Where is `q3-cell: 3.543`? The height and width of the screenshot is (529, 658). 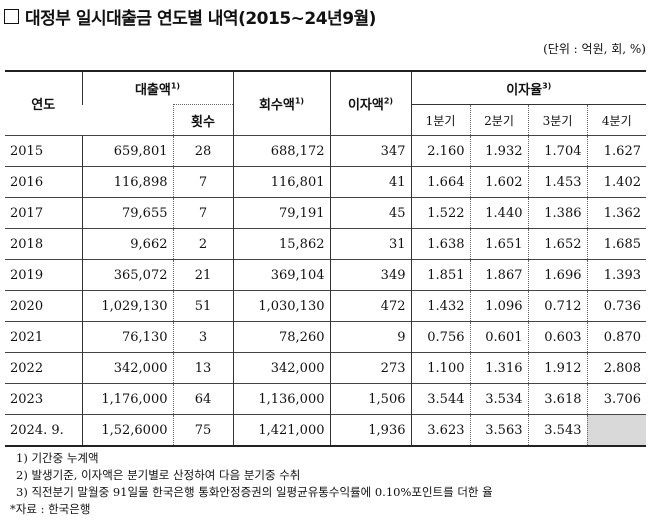 q3-cell: 3.543 is located at coordinates (557, 430).